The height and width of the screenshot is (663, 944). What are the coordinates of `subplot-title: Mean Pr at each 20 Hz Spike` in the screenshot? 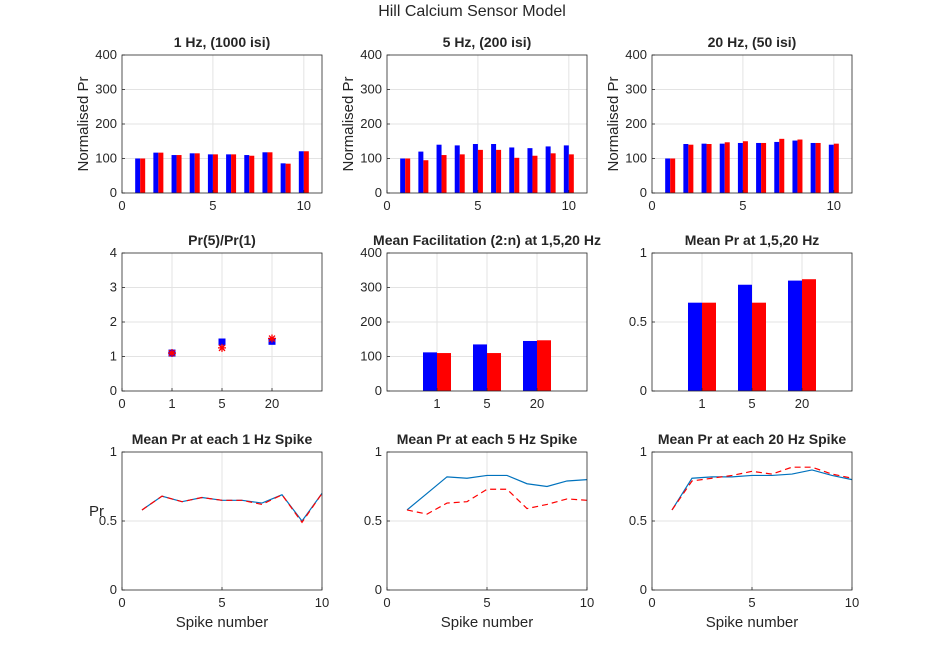 It's located at (752, 439).